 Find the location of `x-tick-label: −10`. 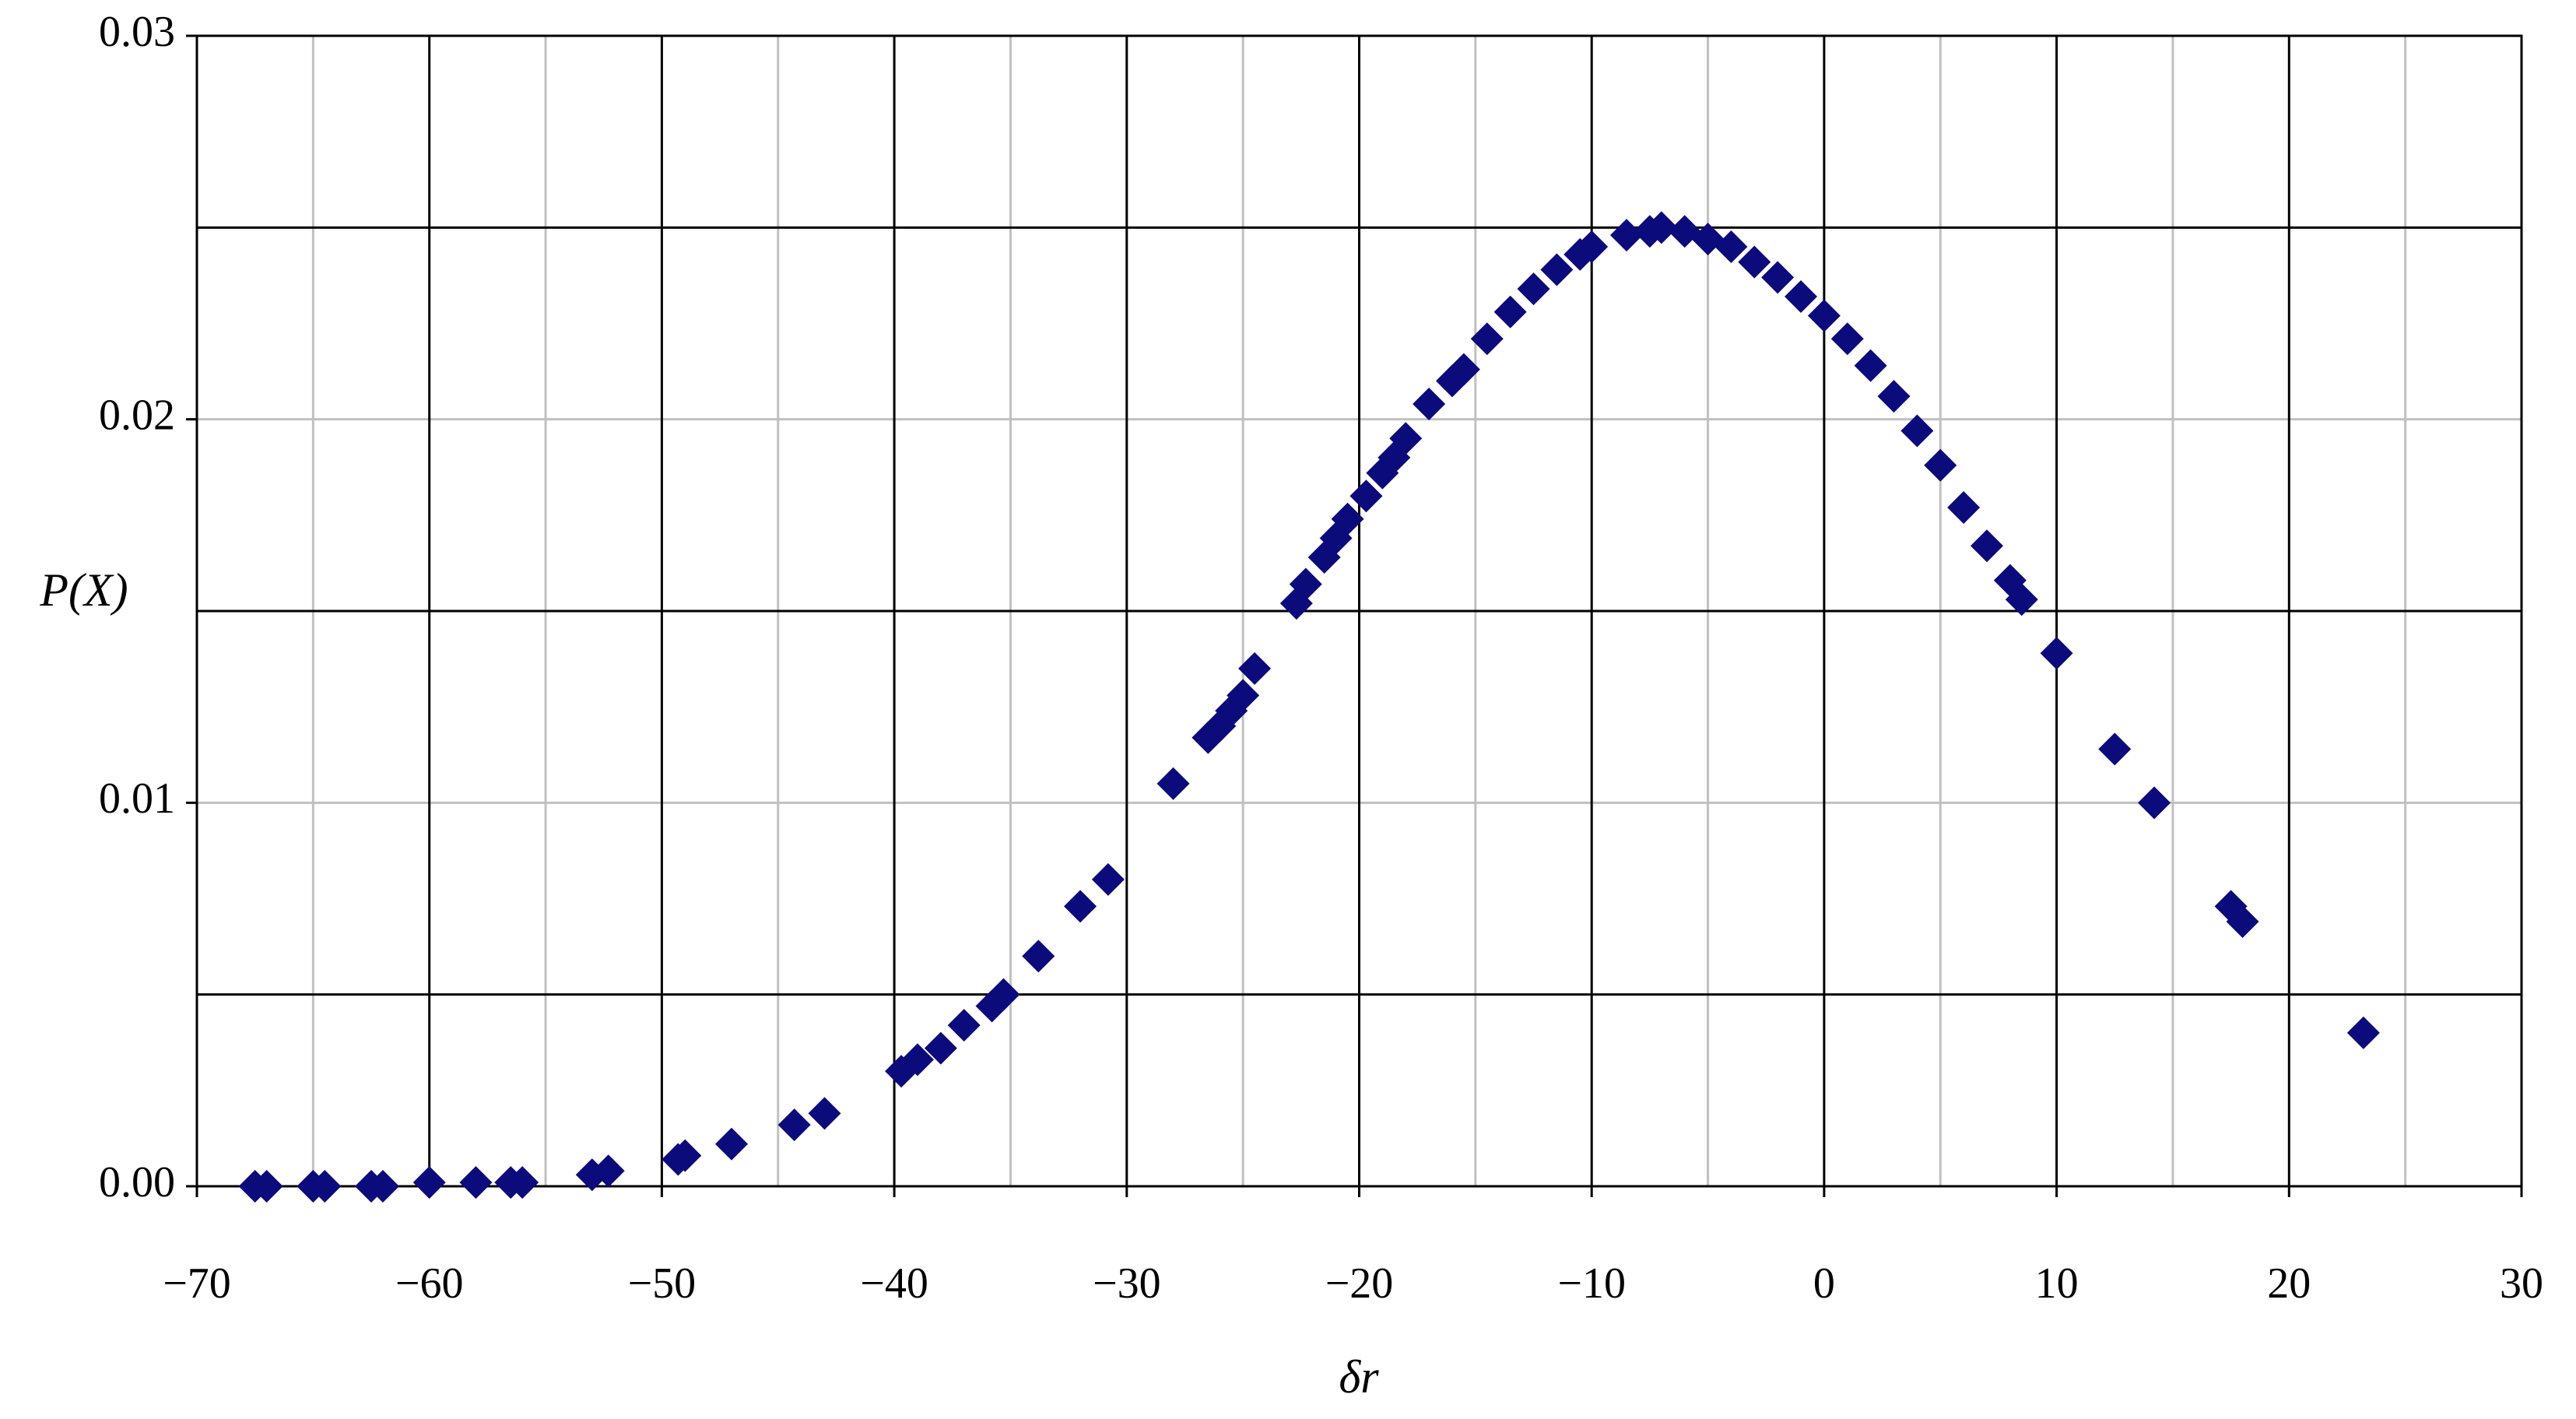

x-tick-label: −10 is located at coordinates (1592, 1283).